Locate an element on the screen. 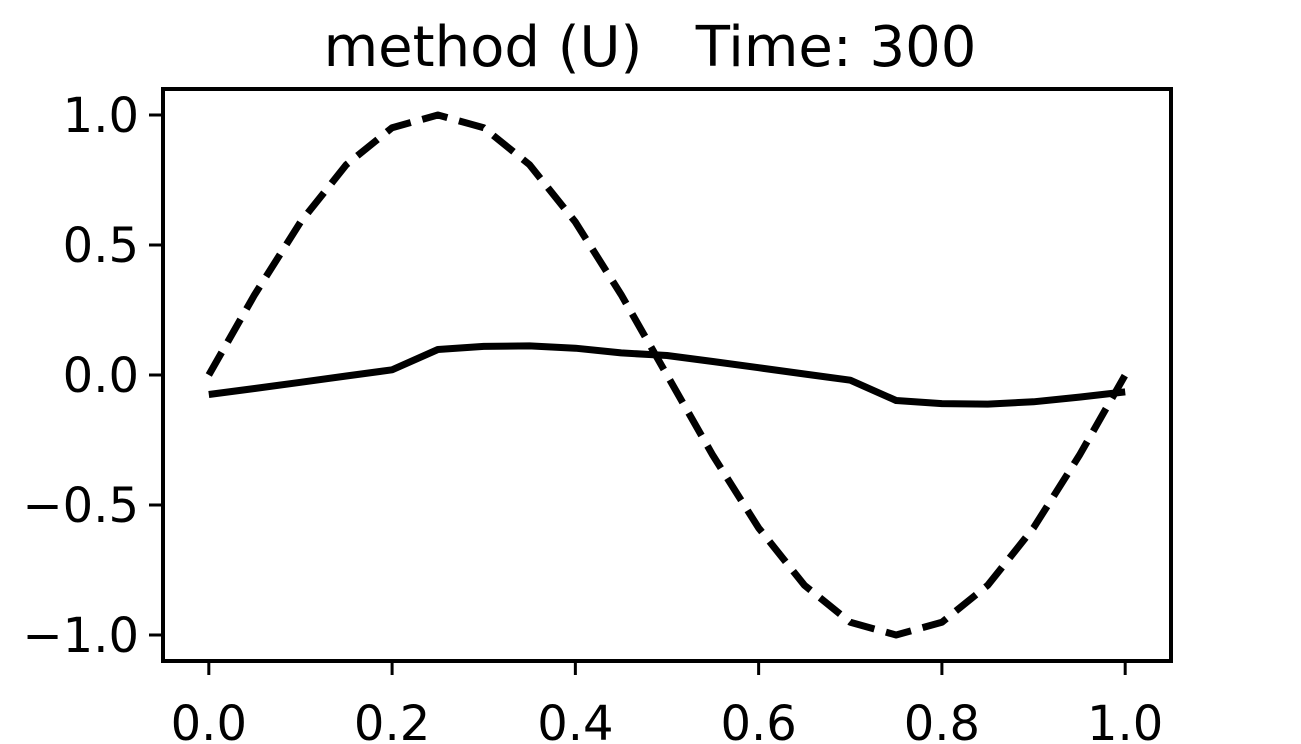 The image size is (1301, 744). y-tick-label: −1.0 is located at coordinates (80, 636).